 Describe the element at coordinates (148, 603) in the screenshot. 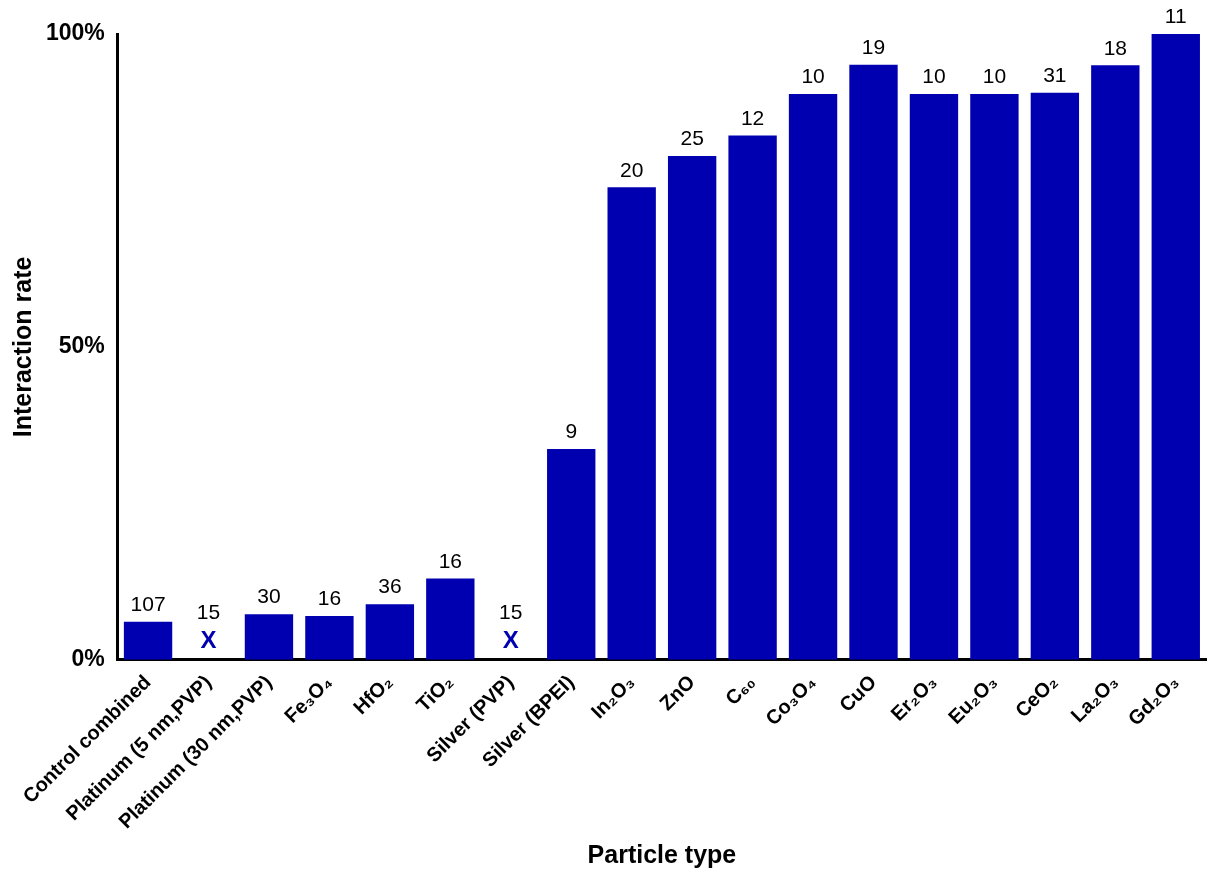

I see `annotation: 107` at that location.